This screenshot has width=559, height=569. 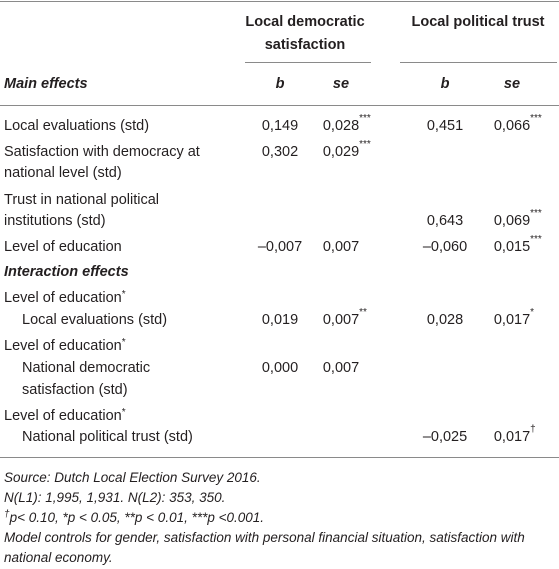 What do you see at coordinates (514, 318) in the screenshot?
I see `cell-value: 0,017 *` at bounding box center [514, 318].